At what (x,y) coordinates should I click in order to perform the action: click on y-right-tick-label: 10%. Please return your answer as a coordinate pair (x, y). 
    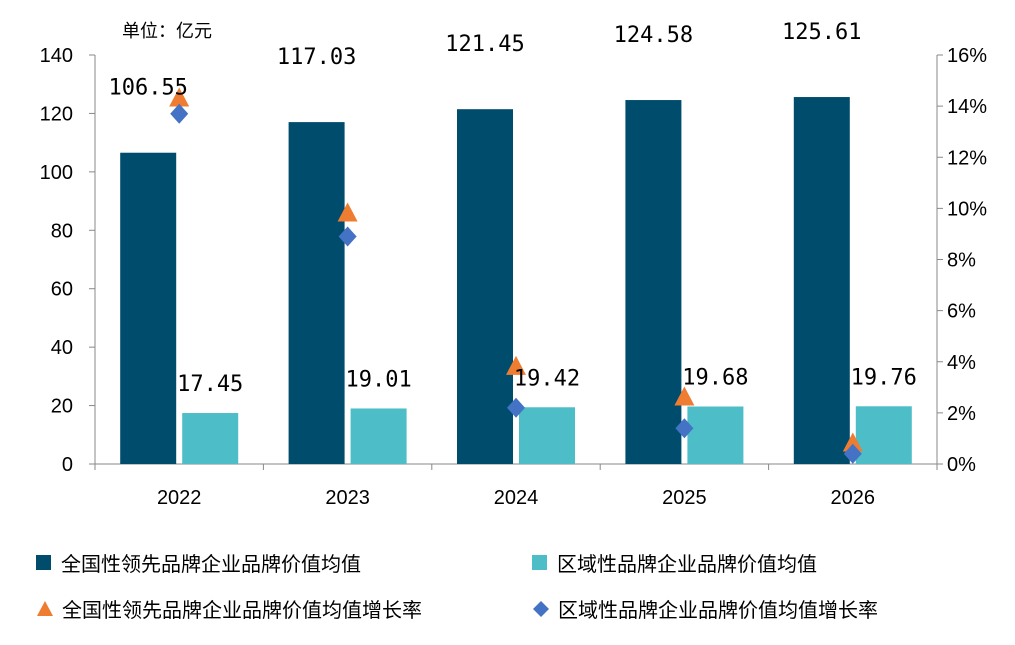
    Looking at the image, I should click on (967, 209).